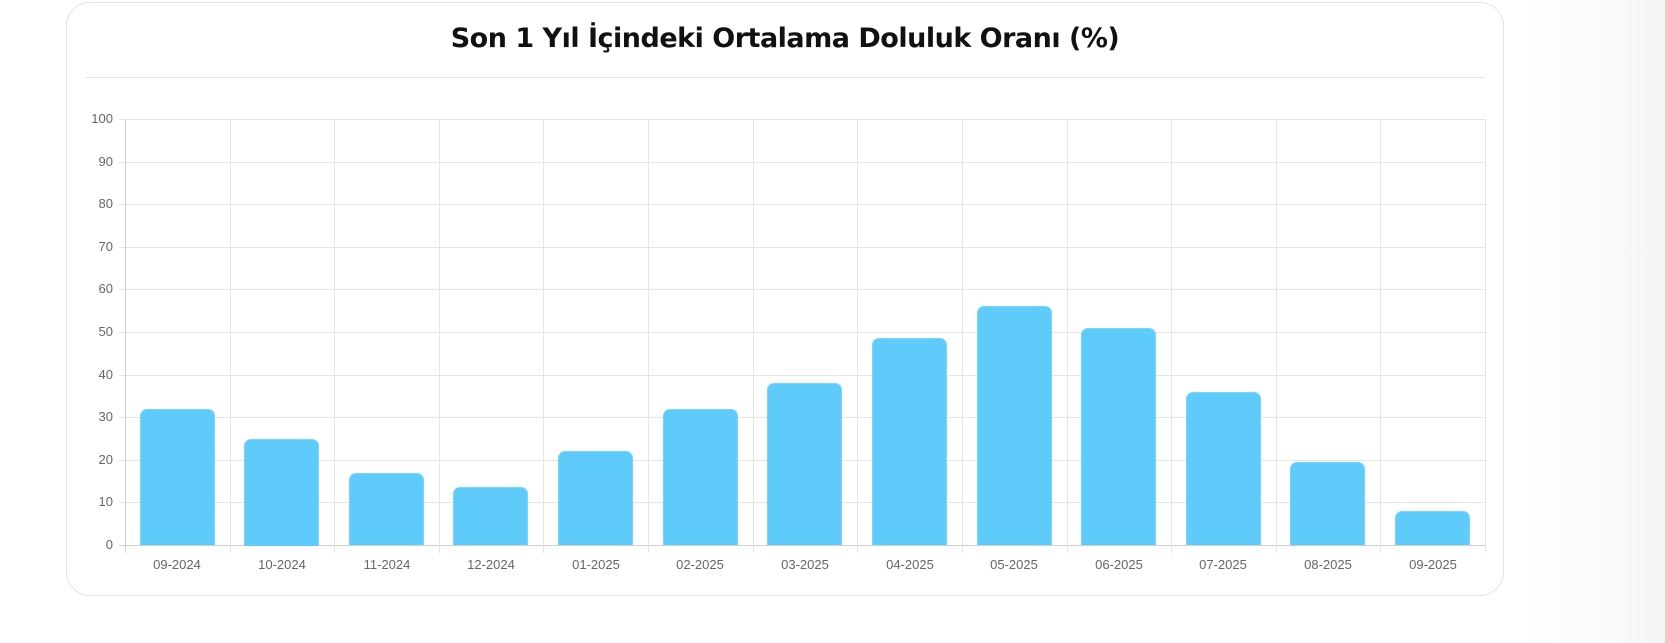 This screenshot has height=643, width=1665. I want to click on bar-09-2025, so click(1432, 528).